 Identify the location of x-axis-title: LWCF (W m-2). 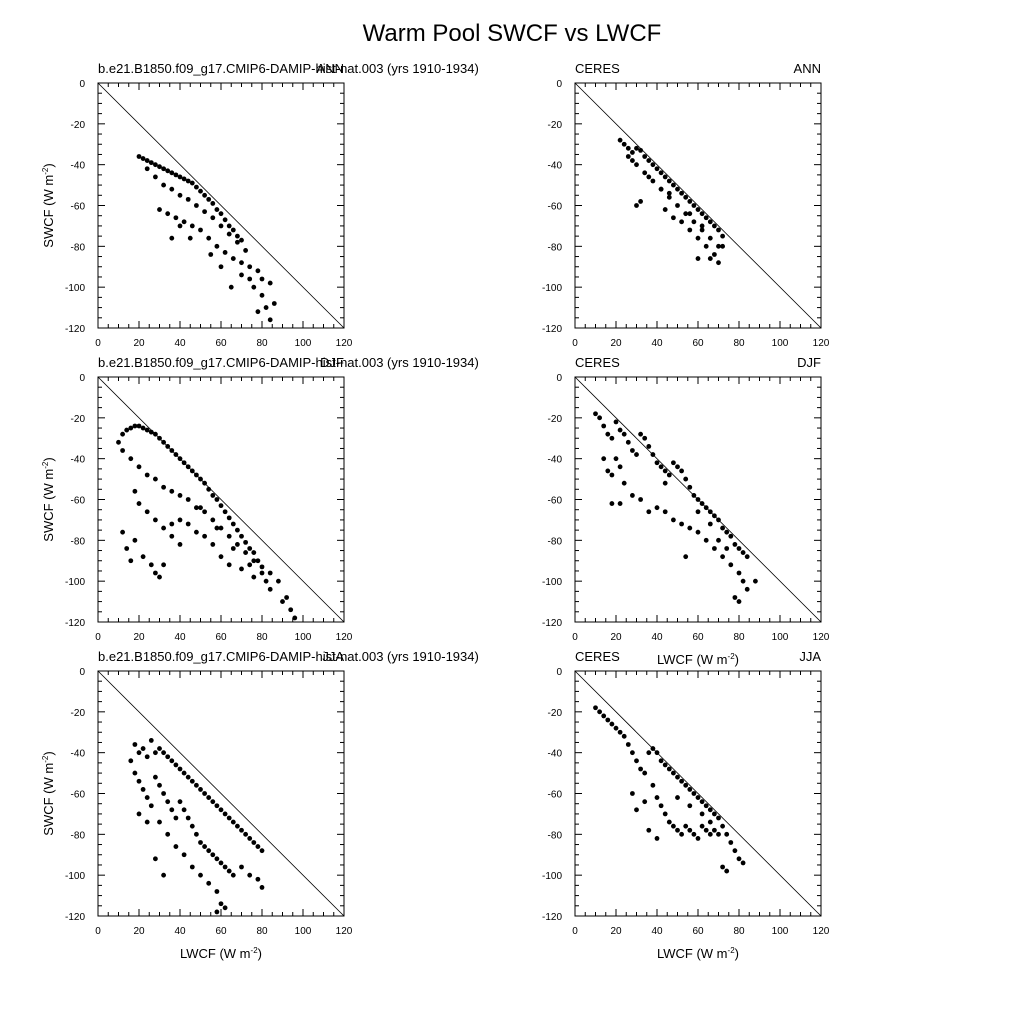
(221, 953).